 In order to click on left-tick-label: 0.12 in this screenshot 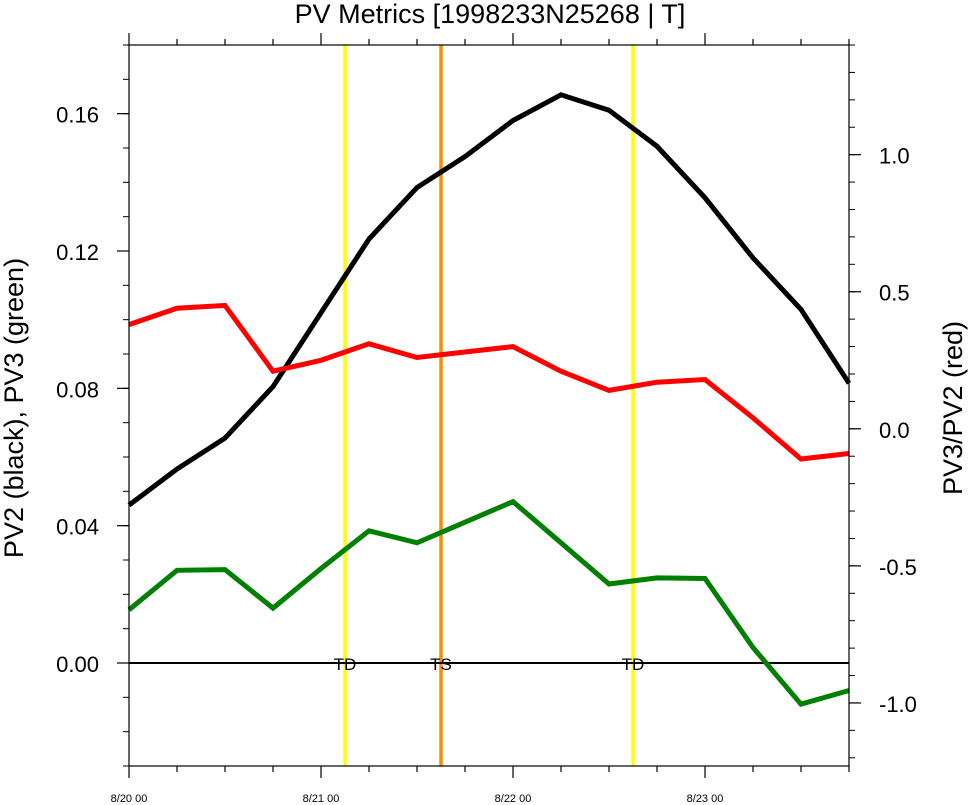, I will do `click(77, 252)`.